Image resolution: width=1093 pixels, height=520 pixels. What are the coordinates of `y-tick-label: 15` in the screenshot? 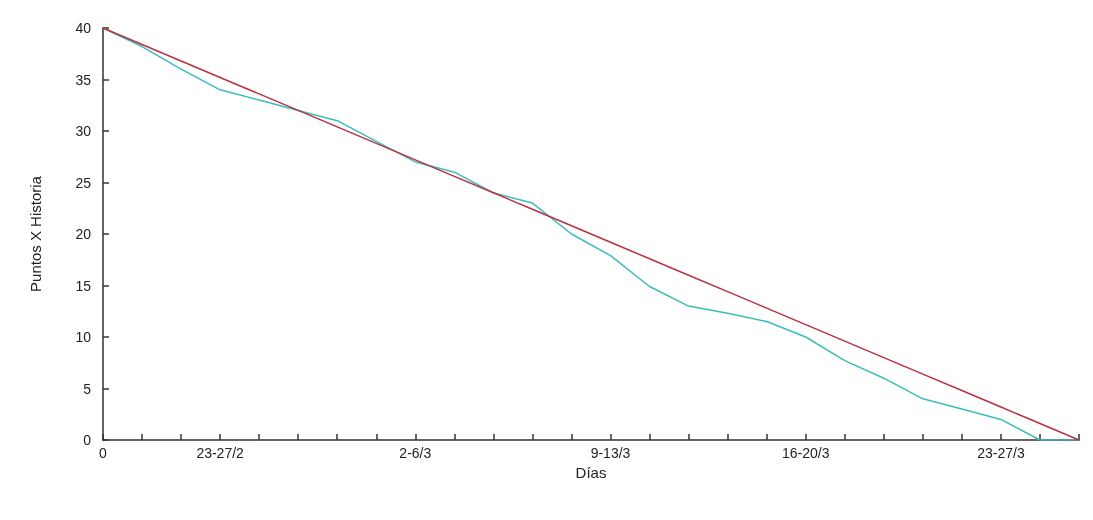 It's located at (83, 285).